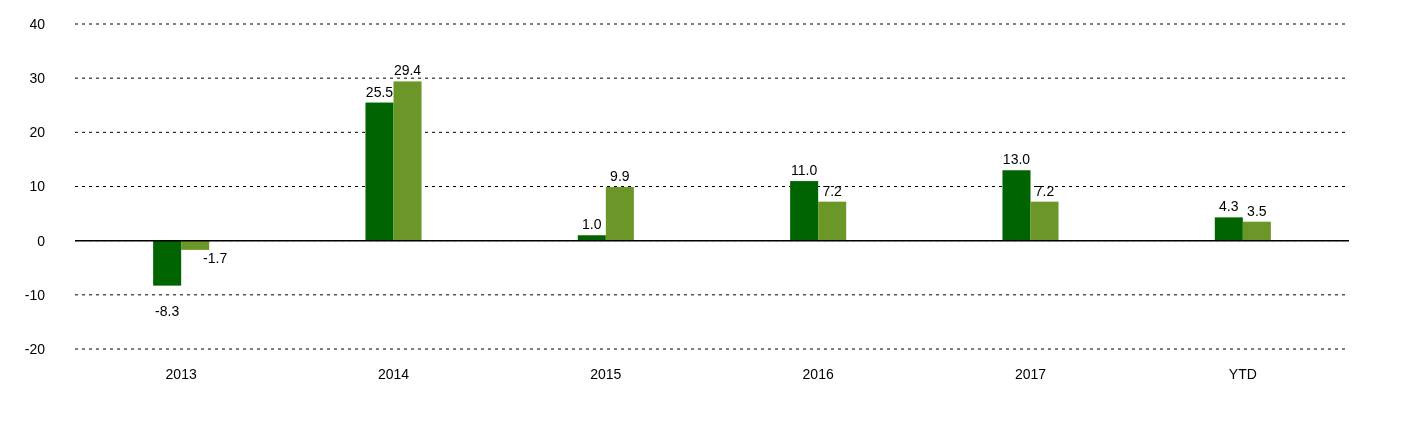 The image size is (1419, 432). Describe the element at coordinates (37, 132) in the screenshot. I see `y-tick-label: 20` at that location.